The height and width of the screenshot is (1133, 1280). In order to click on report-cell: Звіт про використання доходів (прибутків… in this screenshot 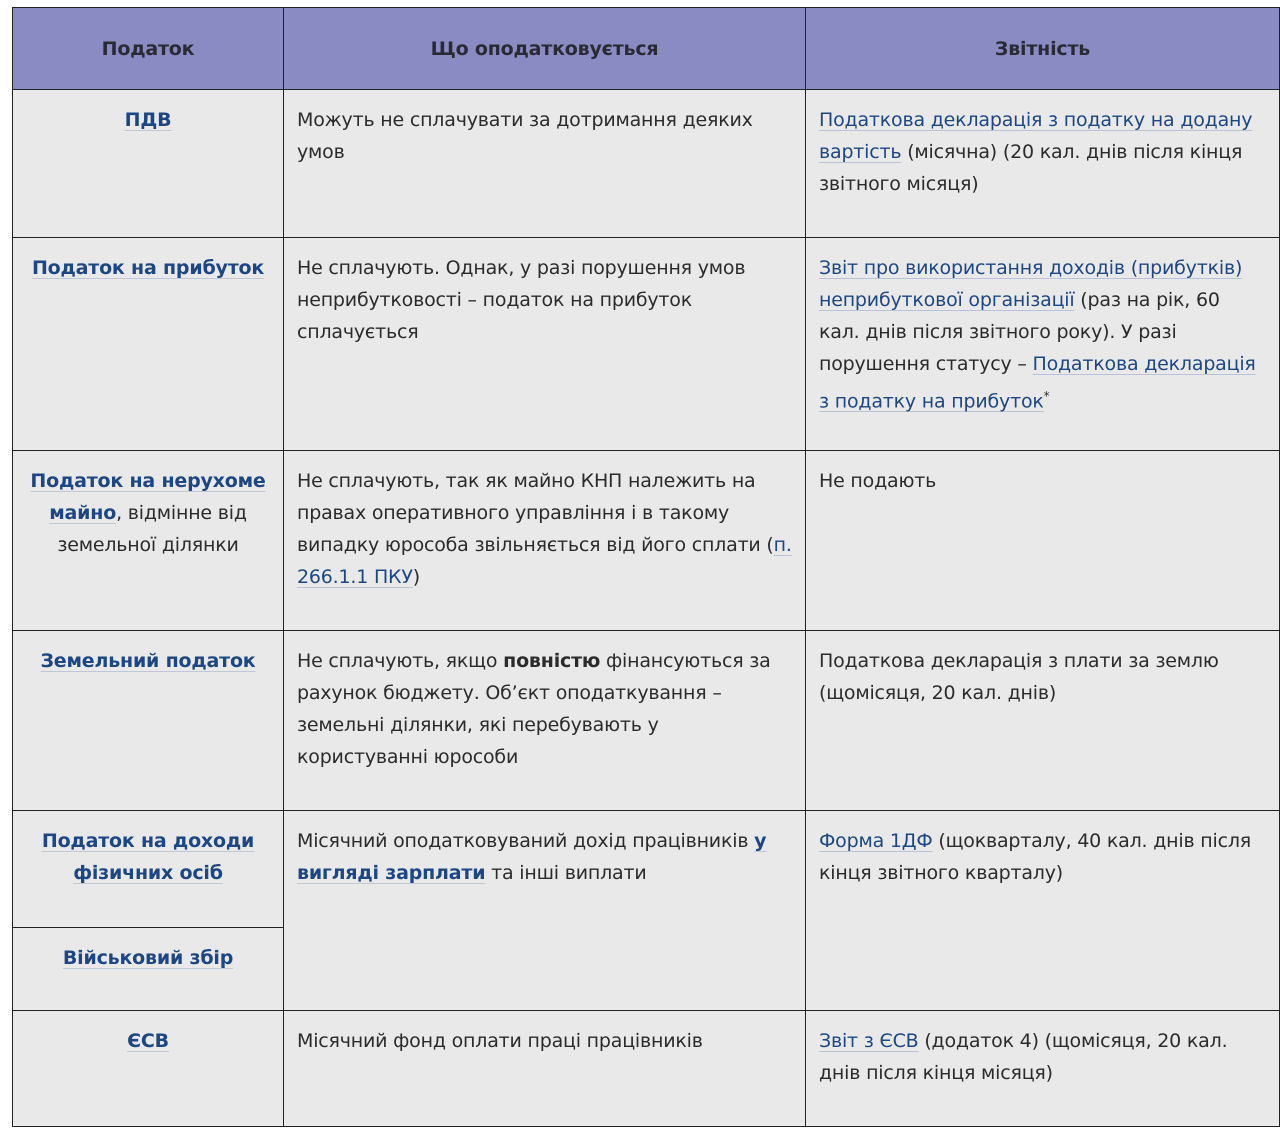, I will do `click(1042, 344)`.